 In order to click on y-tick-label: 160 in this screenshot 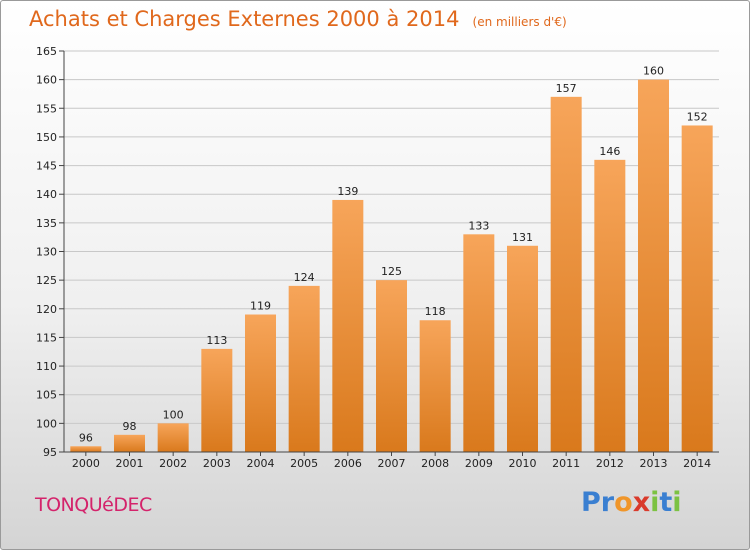, I will do `click(46, 80)`.